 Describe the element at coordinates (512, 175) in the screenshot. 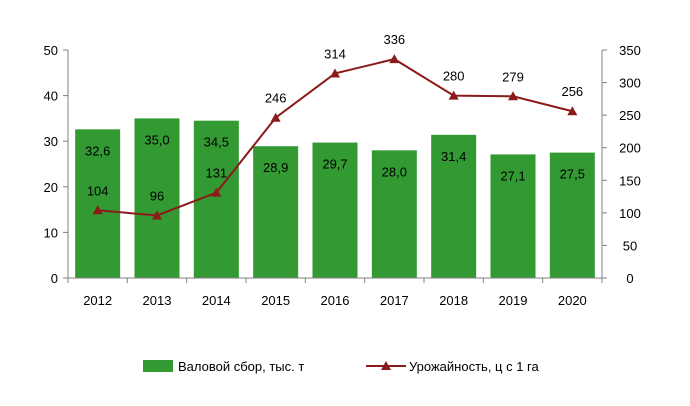

I see `bar-value-label-2019: 27,1` at that location.